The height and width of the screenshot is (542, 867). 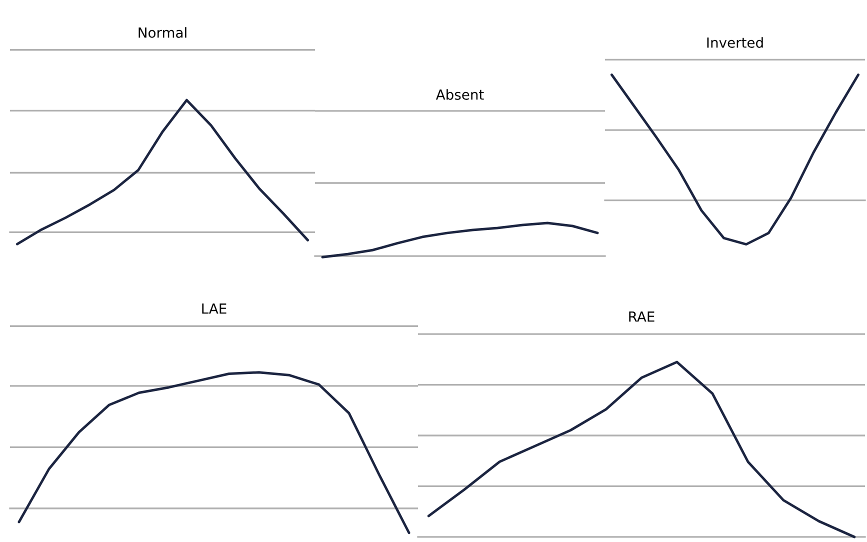 What do you see at coordinates (641, 317) in the screenshot?
I see `chart-title: RAE` at bounding box center [641, 317].